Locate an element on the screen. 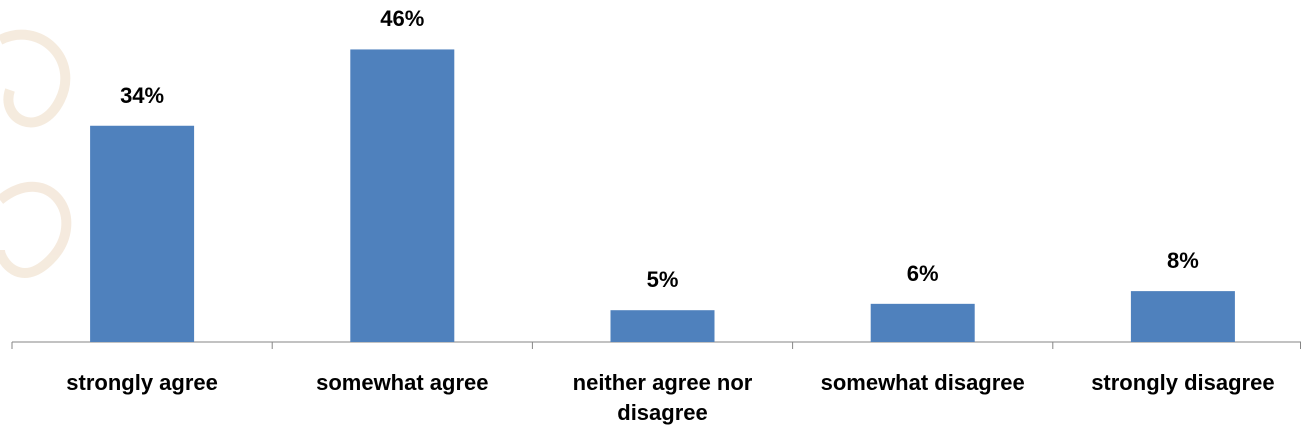  x-tick-label: somewhat agree is located at coordinates (402, 382).